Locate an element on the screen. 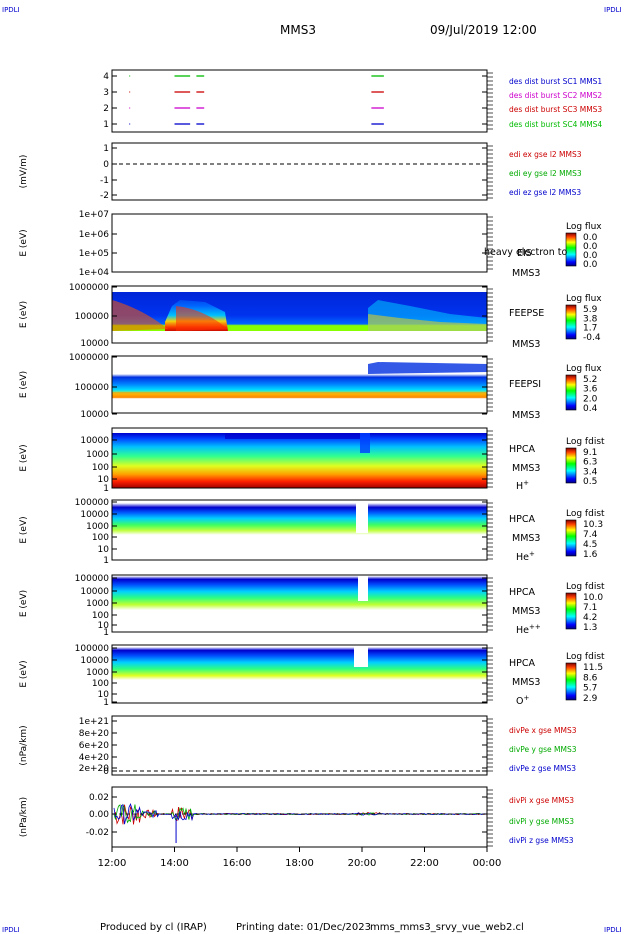  y-tick-label: 1e+05 is located at coordinates (94, 254).